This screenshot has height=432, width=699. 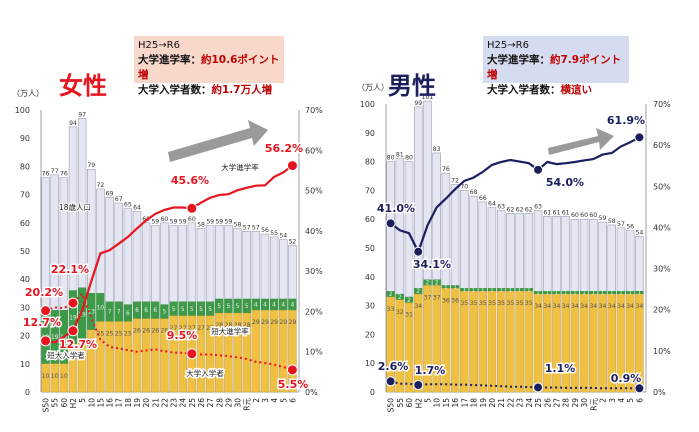 I want to click on junior-college-value-label: 6, so click(x=155, y=311).